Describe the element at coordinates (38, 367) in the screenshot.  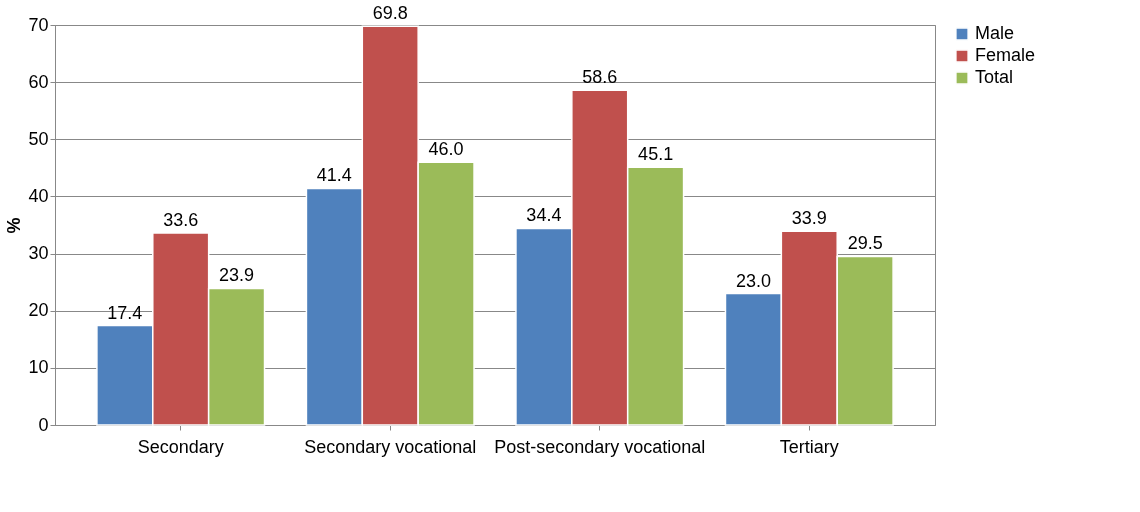
I see `y-tick-label: 10` at that location.